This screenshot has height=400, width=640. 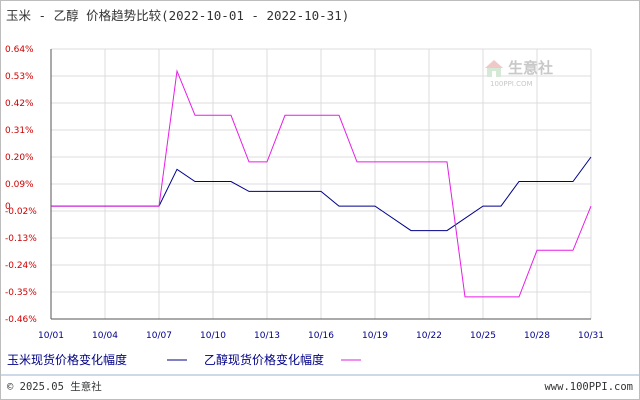 I want to click on watermark-url: 100PPI.COM, so click(x=511, y=84).